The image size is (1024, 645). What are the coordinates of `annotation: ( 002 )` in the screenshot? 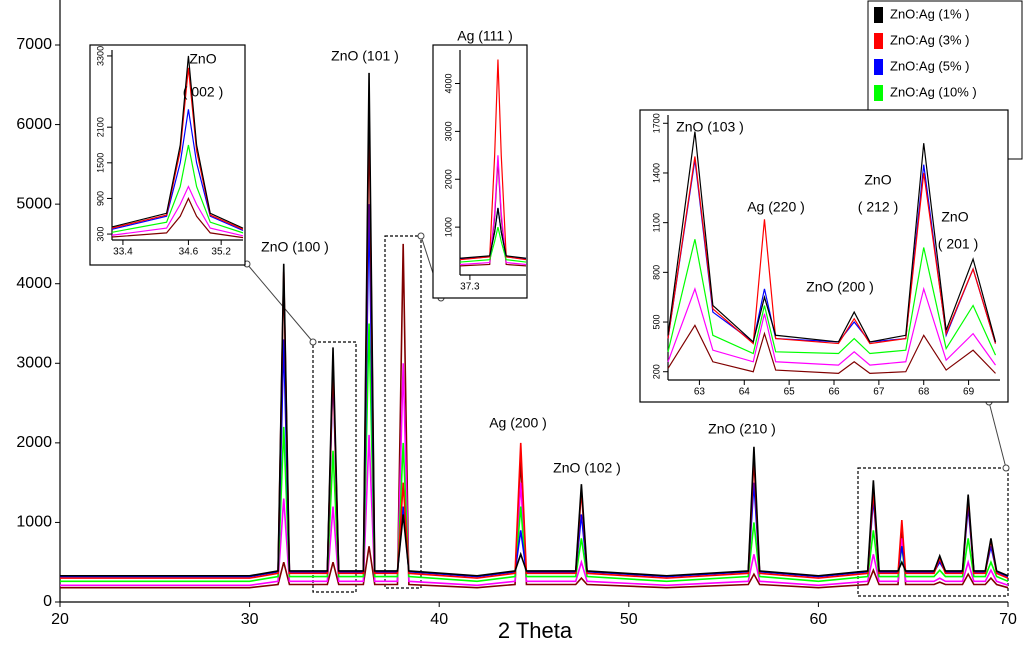 It's located at (203, 92).